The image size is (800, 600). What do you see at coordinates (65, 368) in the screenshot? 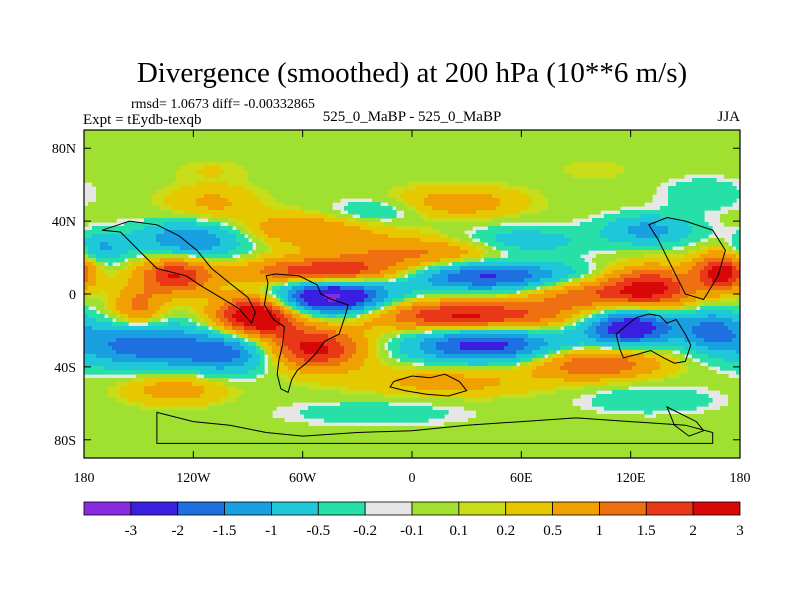
I see `y-tick-label: 40S` at bounding box center [65, 368].